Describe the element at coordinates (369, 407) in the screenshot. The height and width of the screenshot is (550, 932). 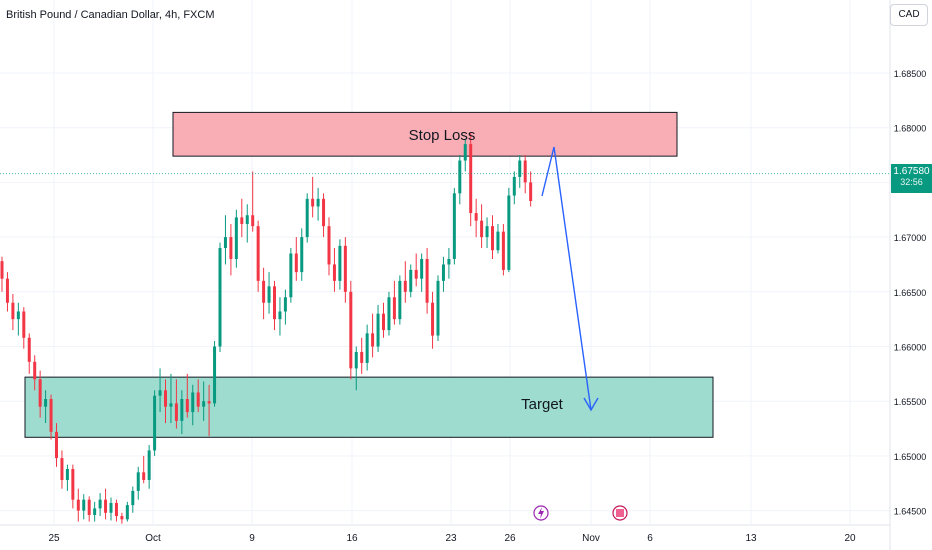
I see `target-zone` at that location.